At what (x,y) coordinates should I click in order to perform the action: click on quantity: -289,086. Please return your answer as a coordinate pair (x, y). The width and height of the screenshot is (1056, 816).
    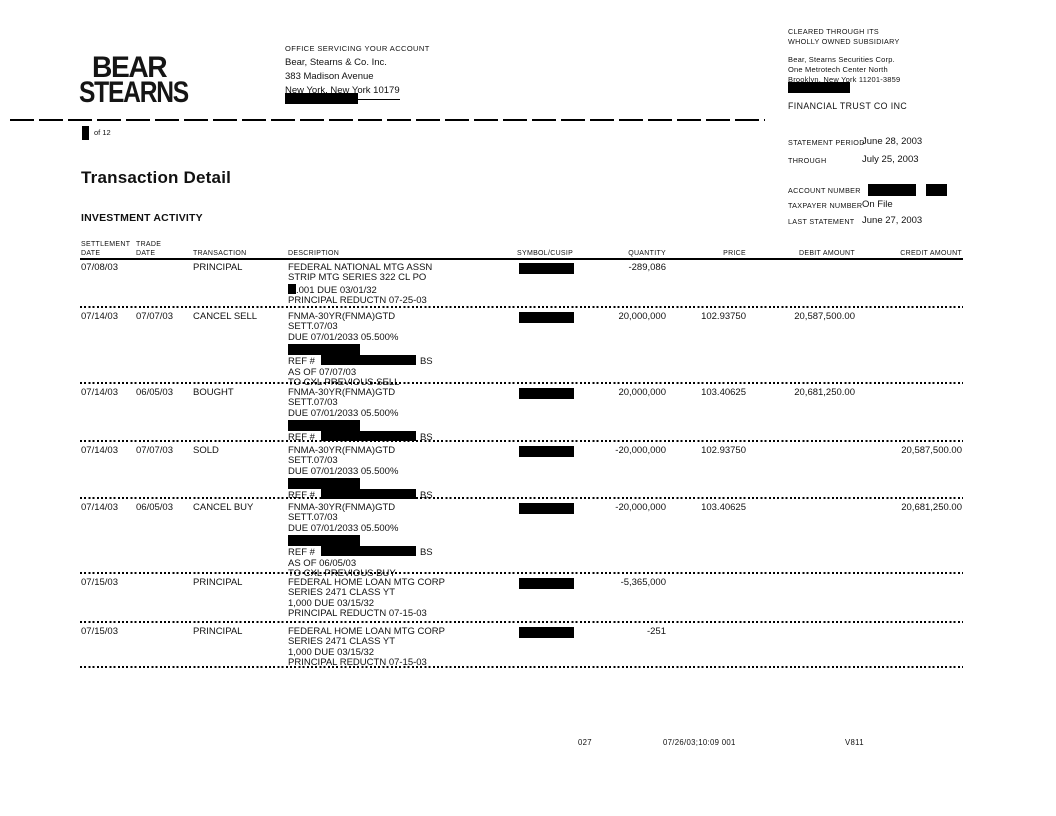
    Looking at the image, I should click on (647, 267).